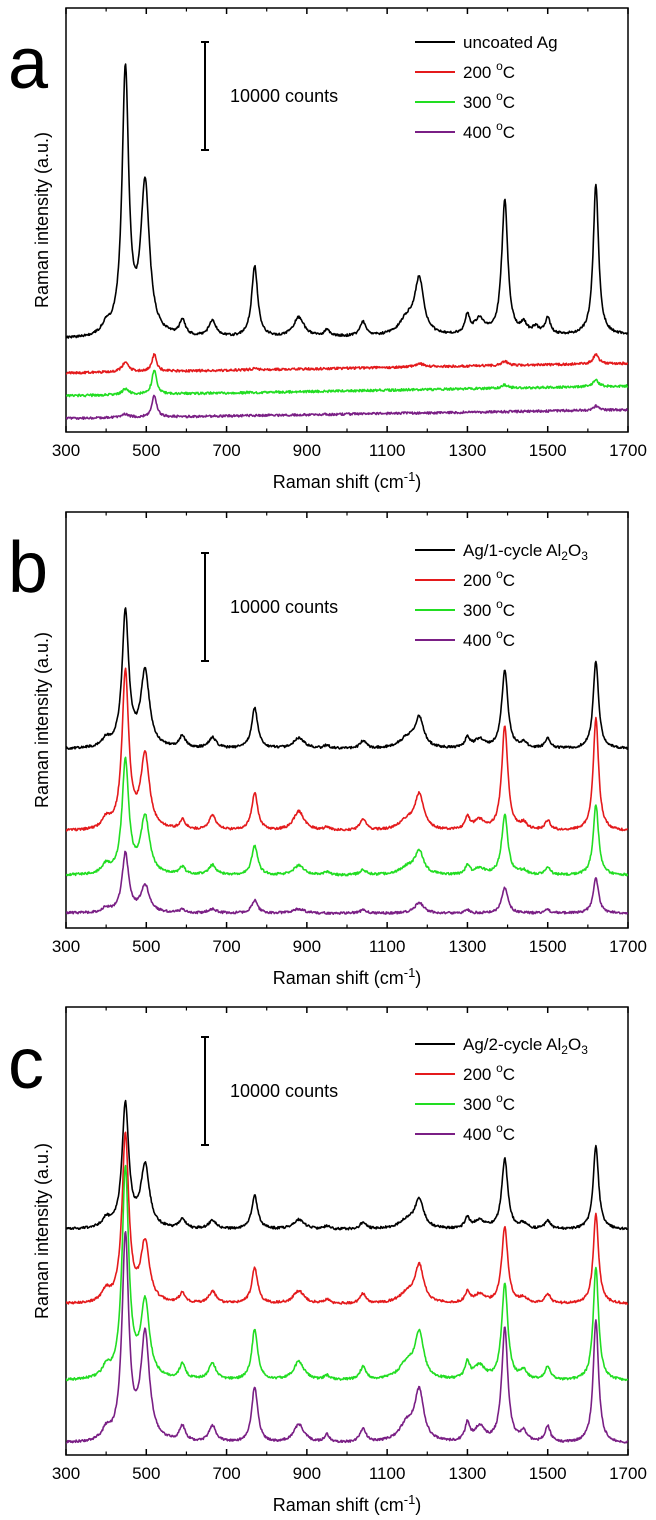  What do you see at coordinates (26, 1064) in the screenshot?
I see `panel-letter: c` at bounding box center [26, 1064].